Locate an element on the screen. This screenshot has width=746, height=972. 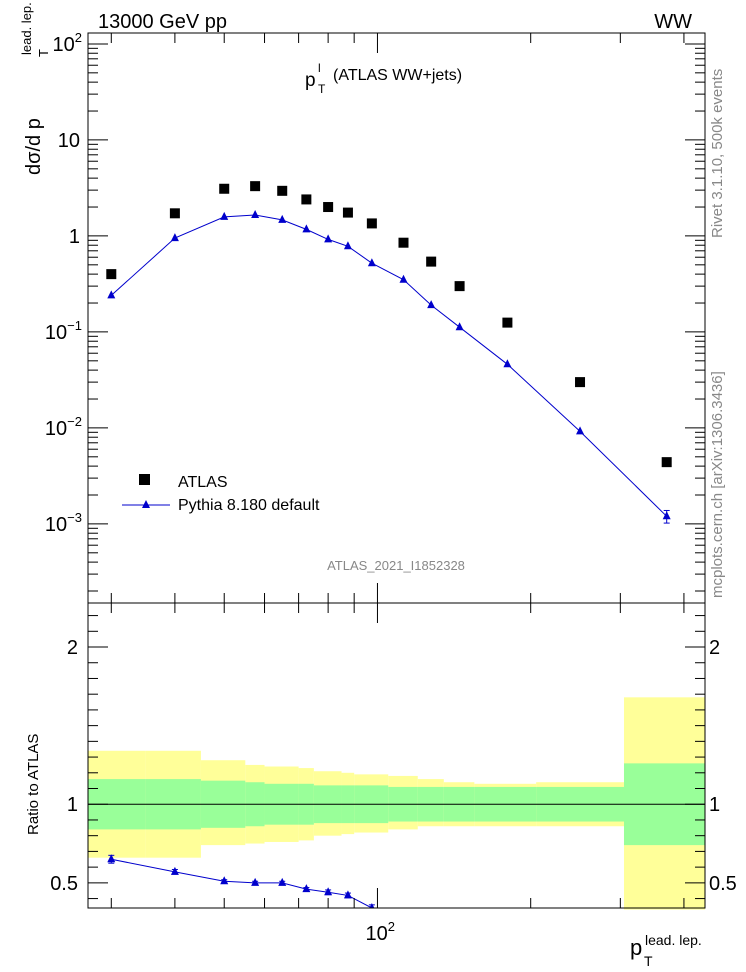
main-ytick-label: 10⁻¹ is located at coordinates (63, 331).